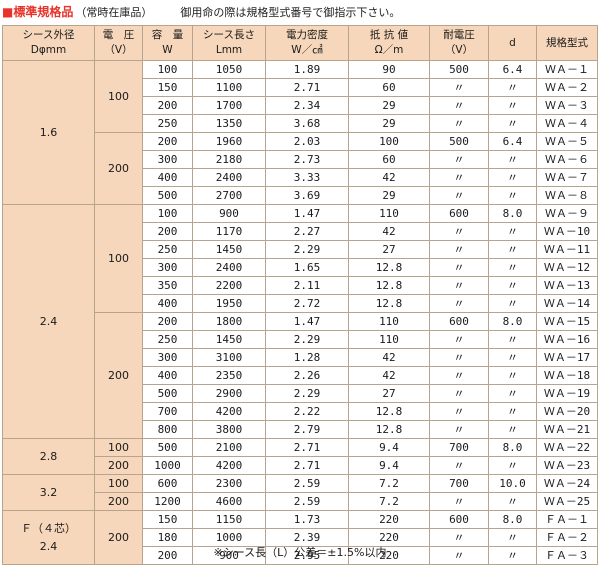  What do you see at coordinates (307, 50) in the screenshot?
I see `header-power-density-unit: W／㎠` at bounding box center [307, 50].